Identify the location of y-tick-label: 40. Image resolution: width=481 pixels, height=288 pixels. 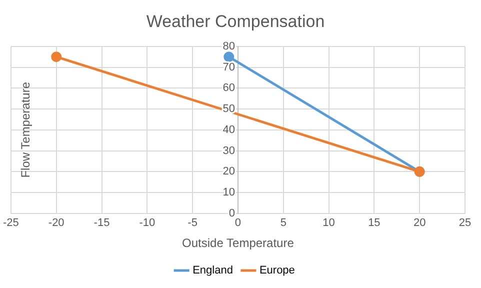
(228, 130).